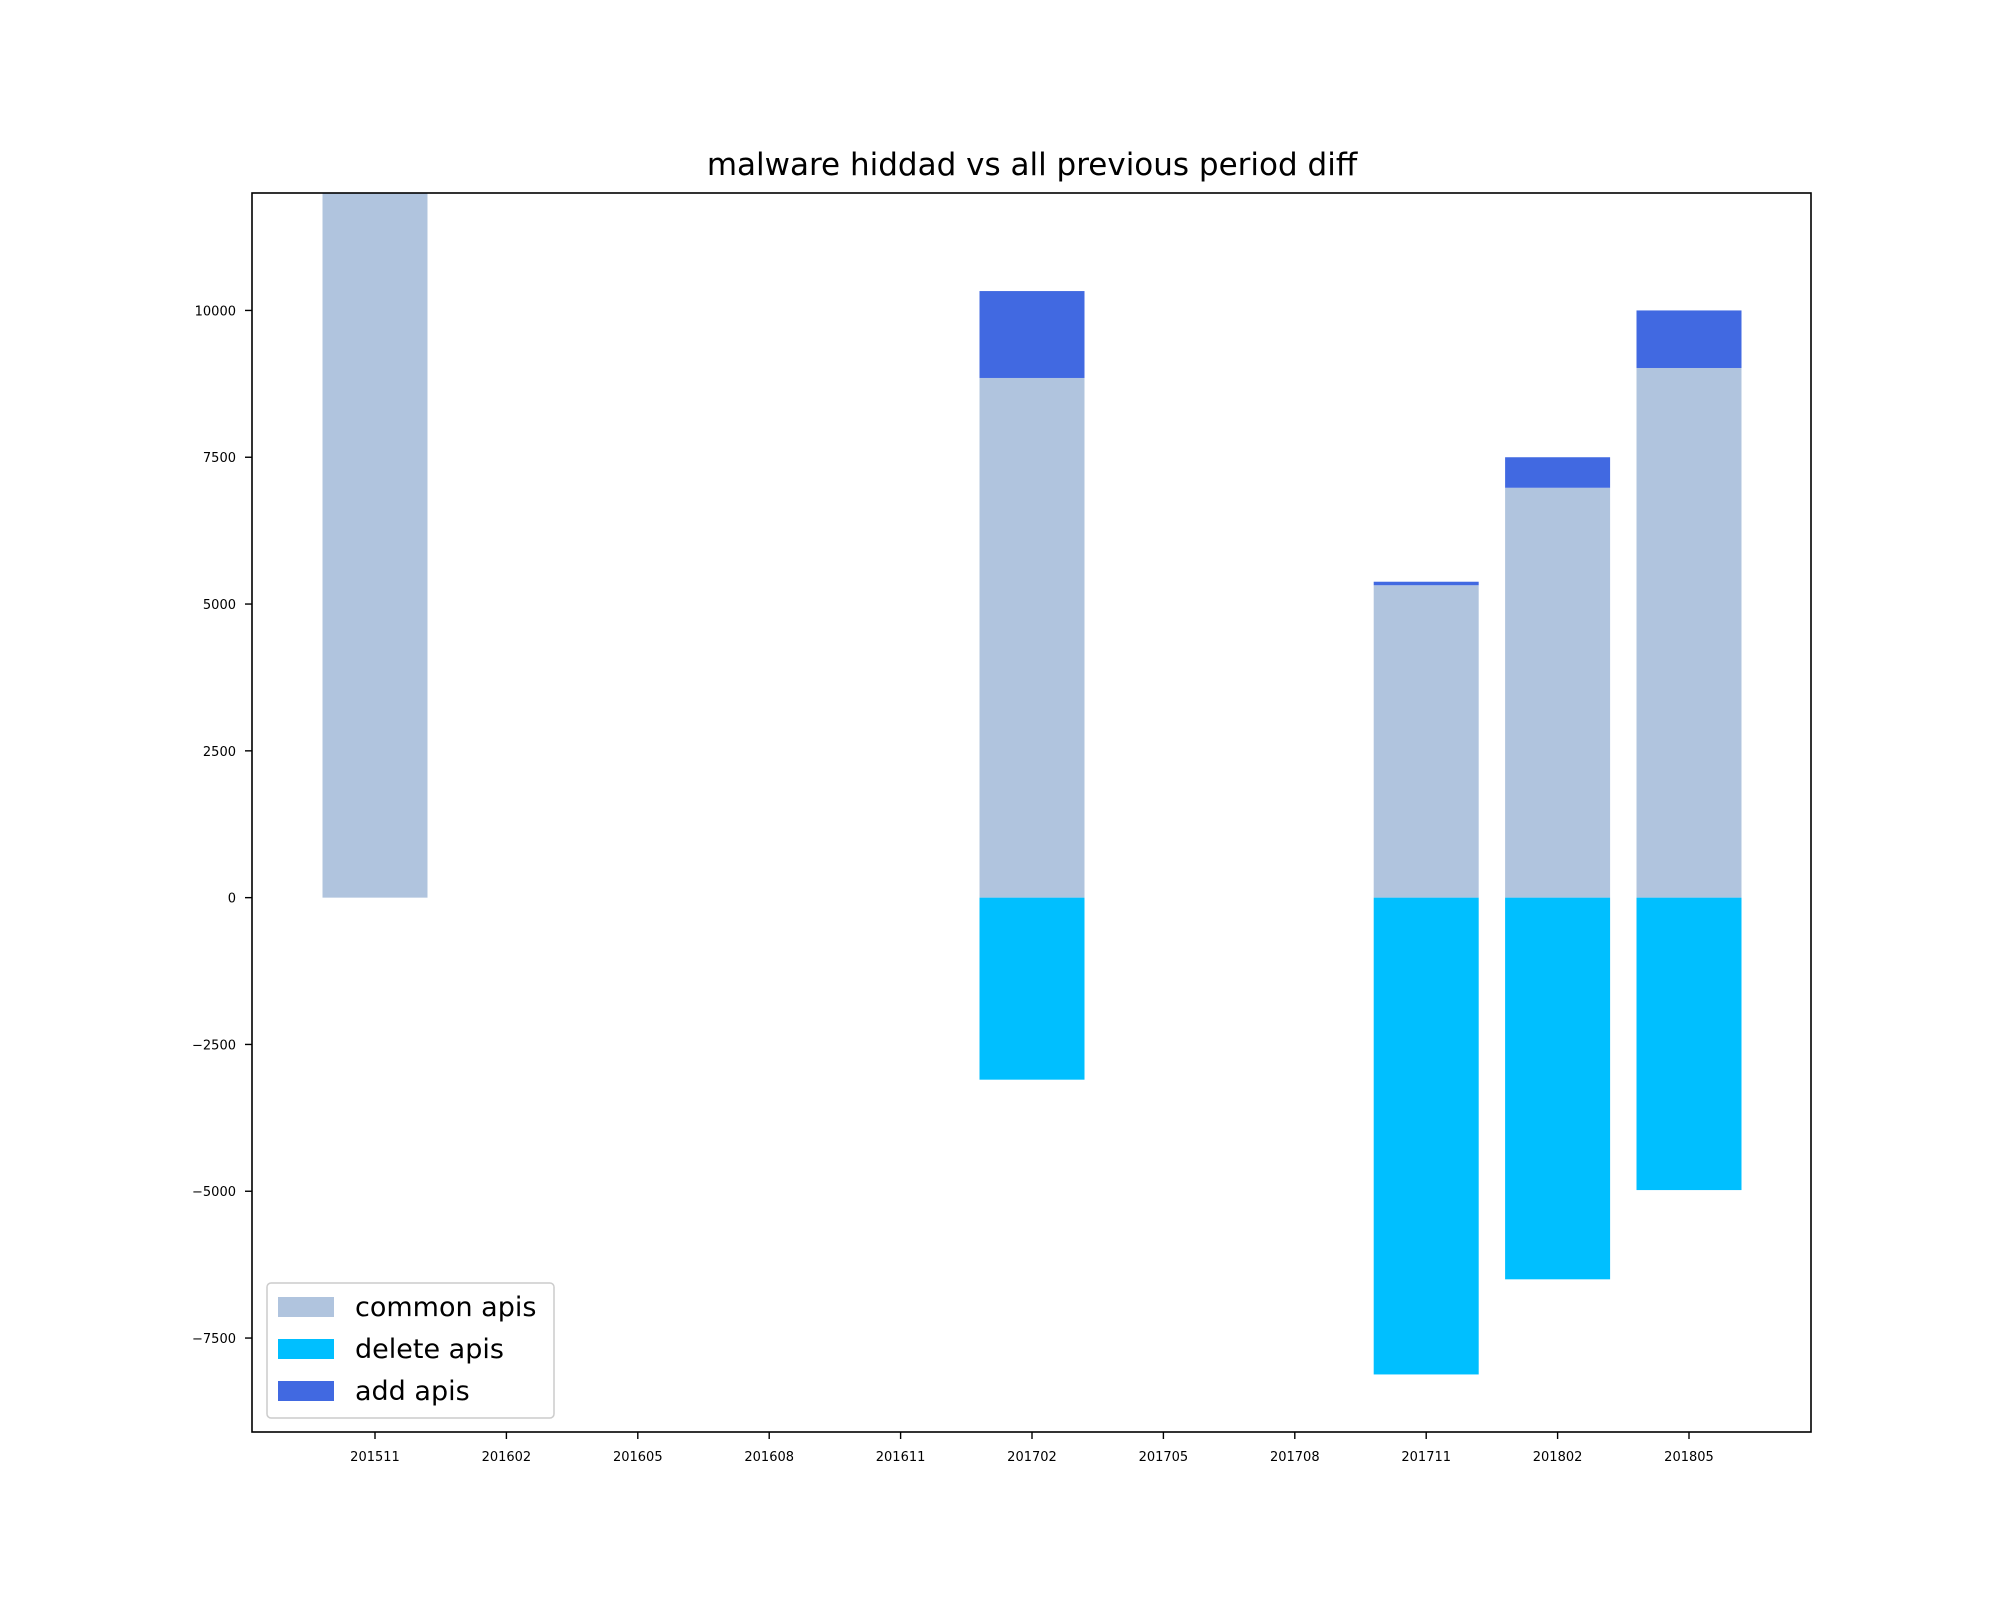  What do you see at coordinates (1558, 1457) in the screenshot?
I see `x-tick-label: 201802` at bounding box center [1558, 1457].